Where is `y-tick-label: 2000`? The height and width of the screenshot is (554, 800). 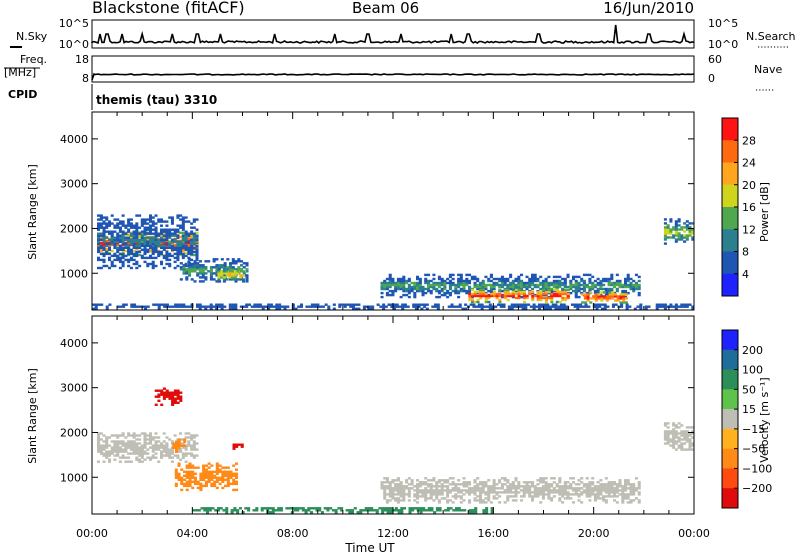
y-tick-label: 2000 is located at coordinates (74, 432).